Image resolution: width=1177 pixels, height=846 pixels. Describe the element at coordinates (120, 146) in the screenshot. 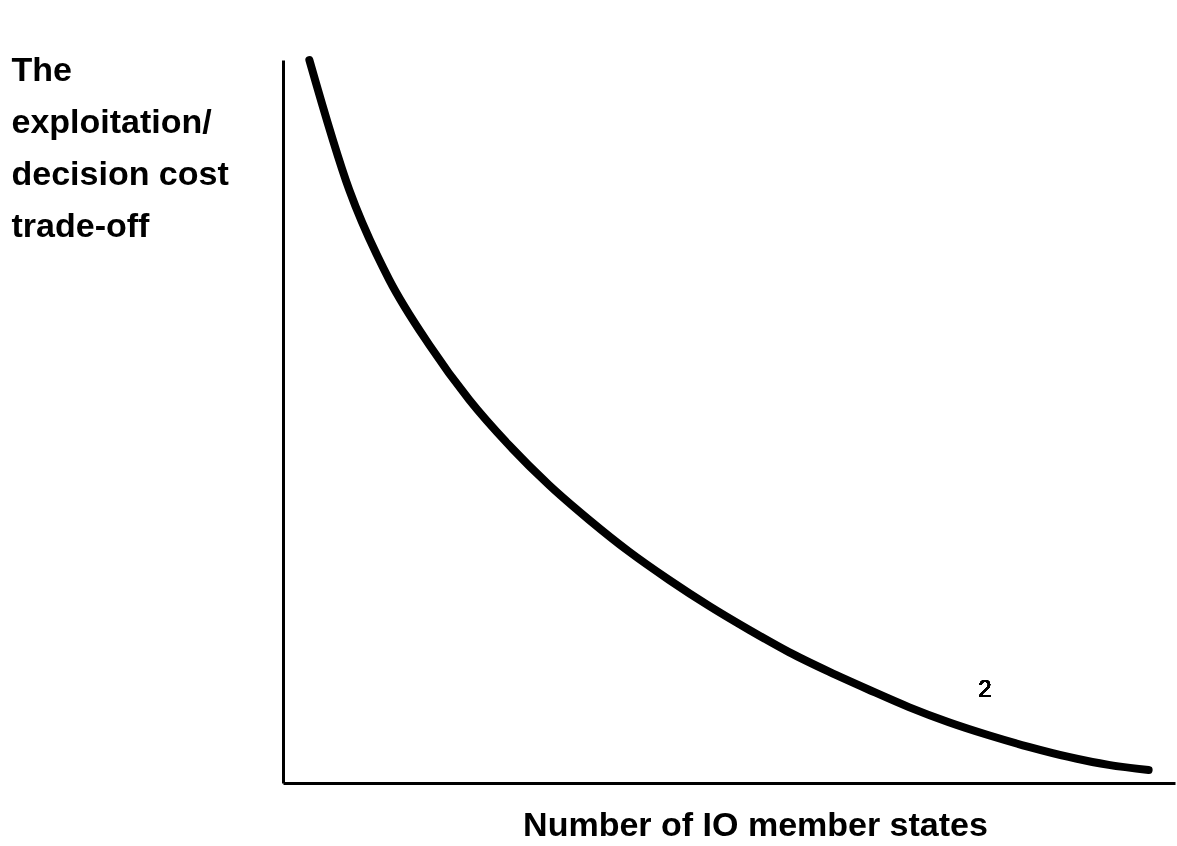

I see `y-axis-title: The exploitation/decision cost trade-off` at that location.